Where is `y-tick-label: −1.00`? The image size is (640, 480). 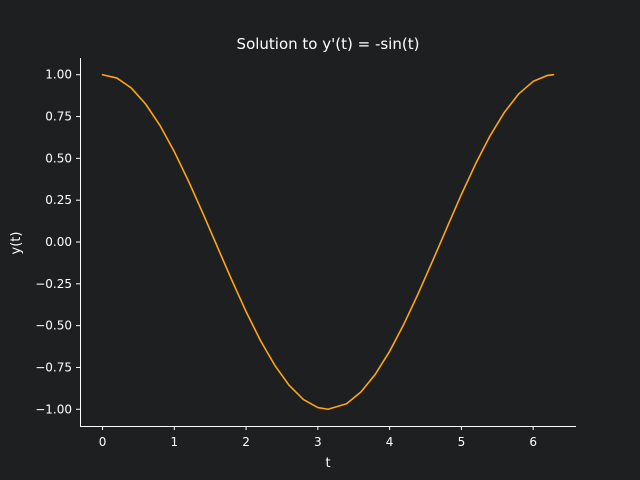
y-tick-label: −1.00 is located at coordinates (53, 409).